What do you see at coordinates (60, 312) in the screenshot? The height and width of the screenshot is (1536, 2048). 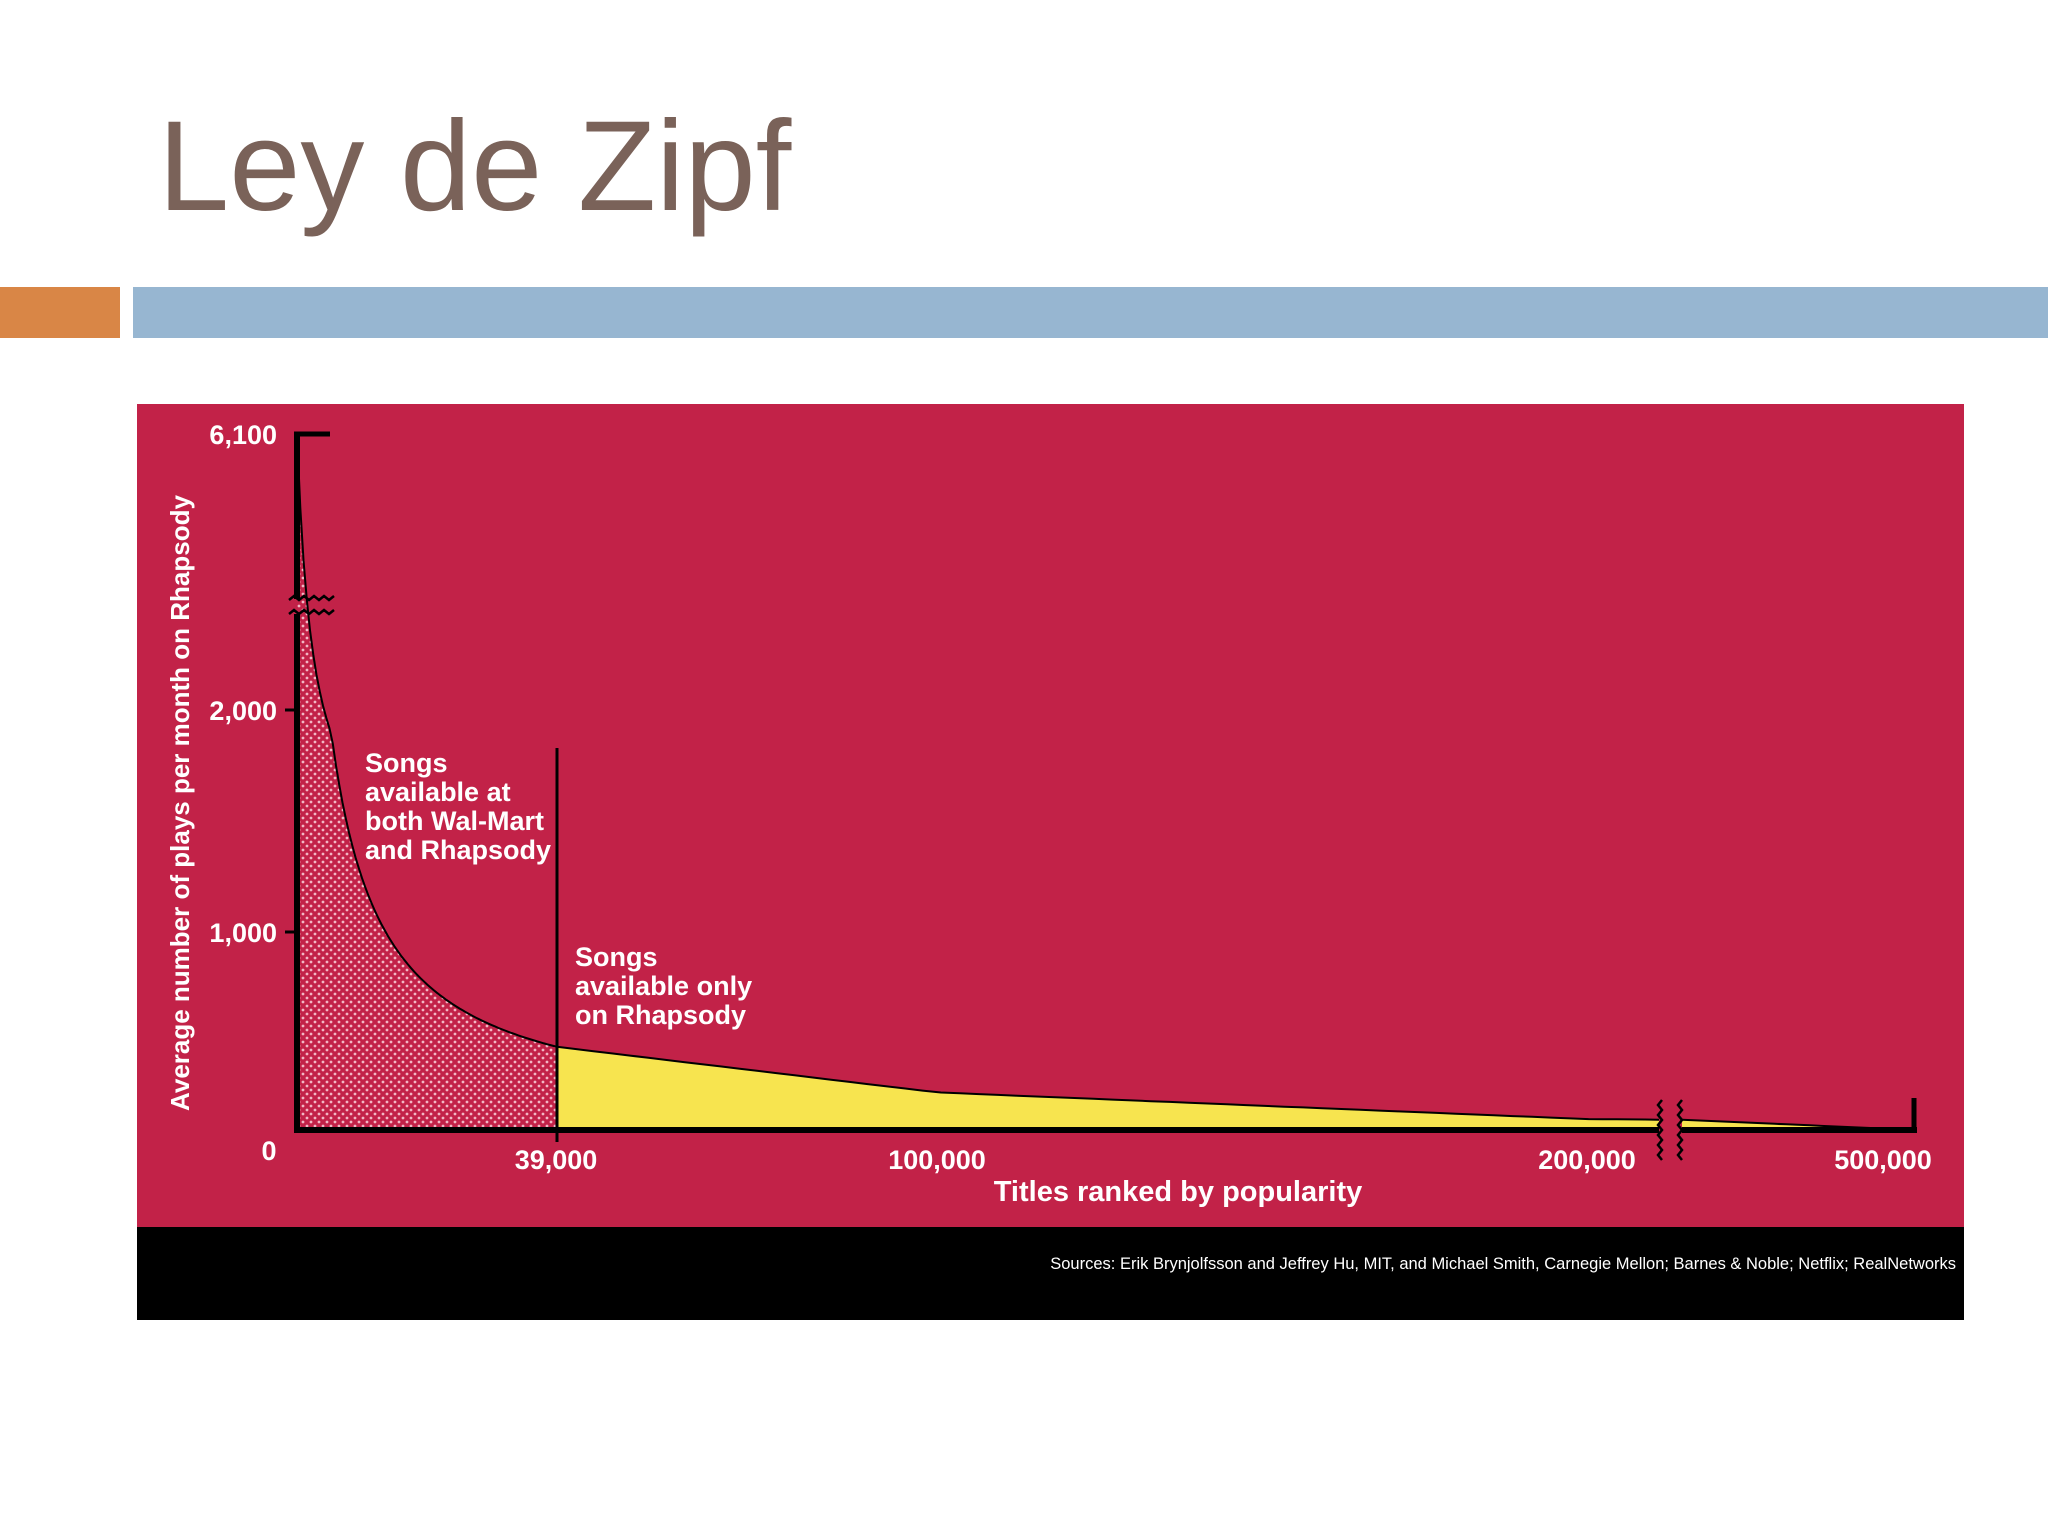 I see `title-accent-orange-bar` at bounding box center [60, 312].